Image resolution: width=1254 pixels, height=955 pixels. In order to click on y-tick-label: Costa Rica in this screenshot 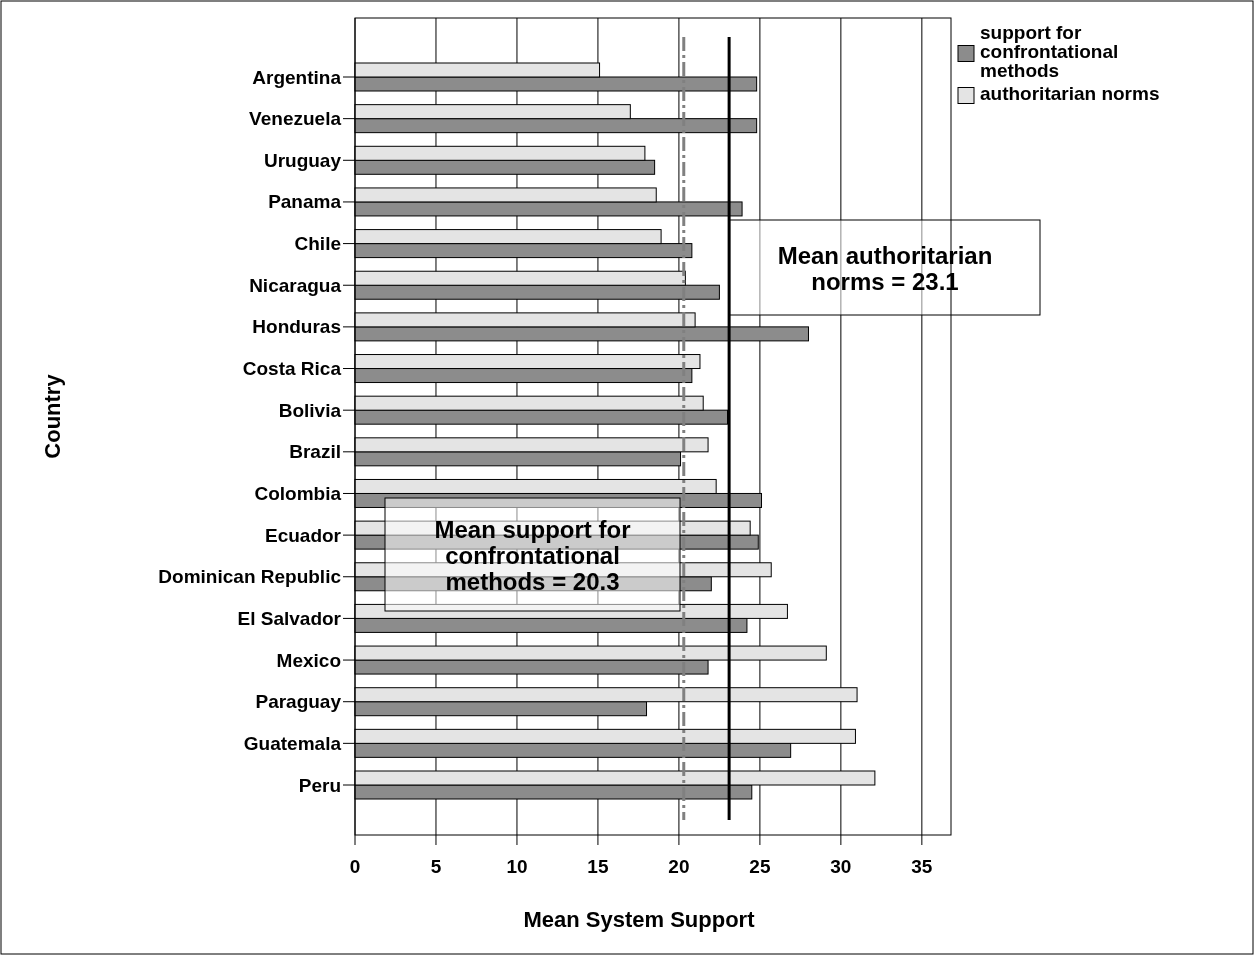, I will do `click(292, 369)`.